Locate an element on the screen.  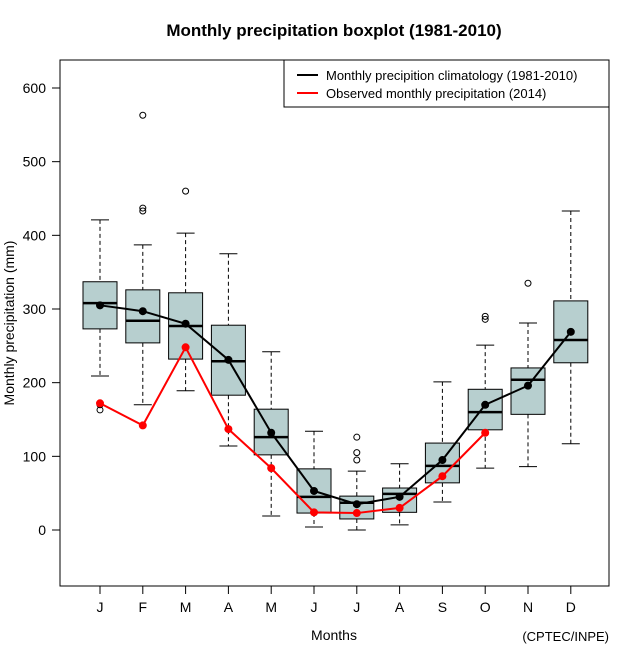
x-axis-label: Months is located at coordinates (334, 635).